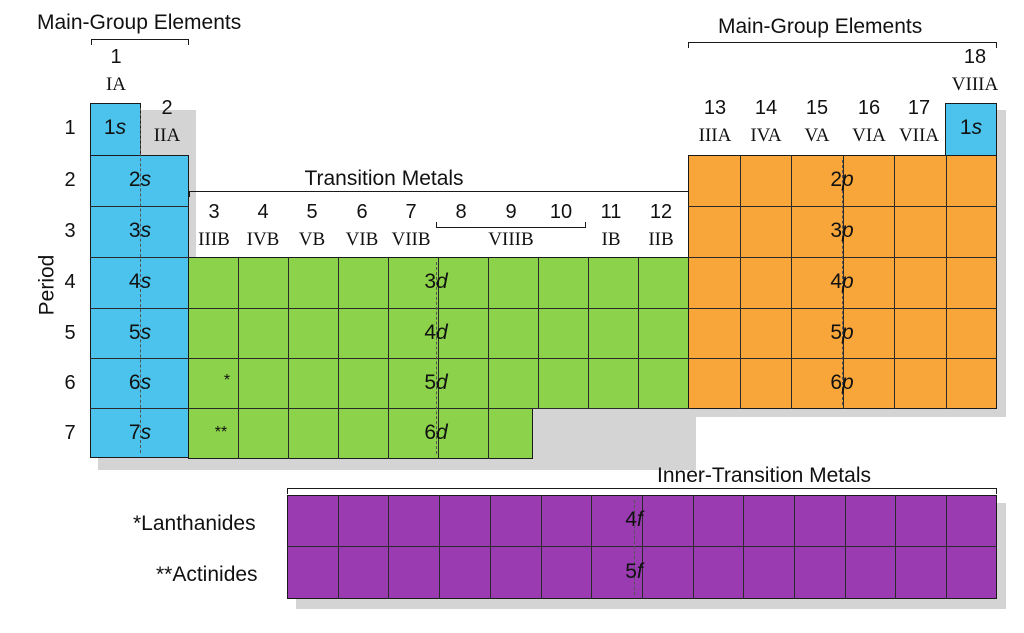  I want to click on period-axis-label: Period, so click(47, 285).